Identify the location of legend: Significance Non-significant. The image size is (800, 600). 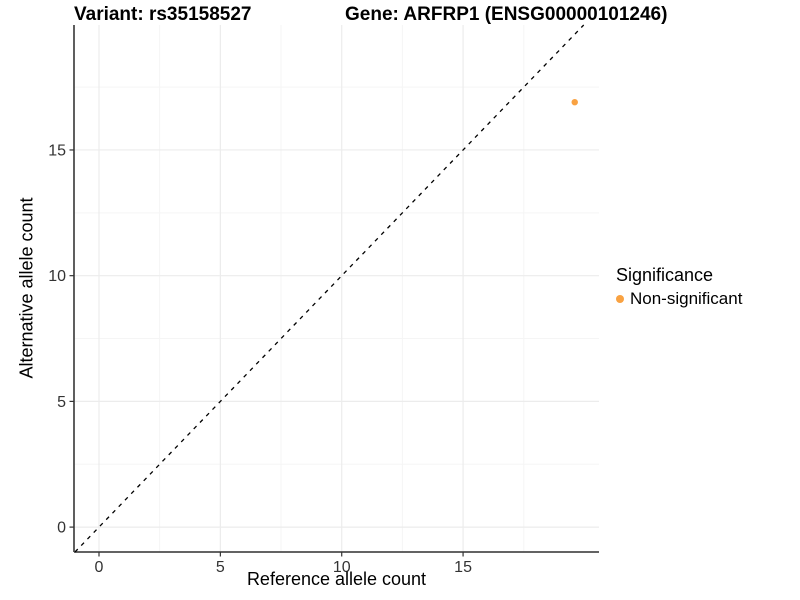
(679, 287).